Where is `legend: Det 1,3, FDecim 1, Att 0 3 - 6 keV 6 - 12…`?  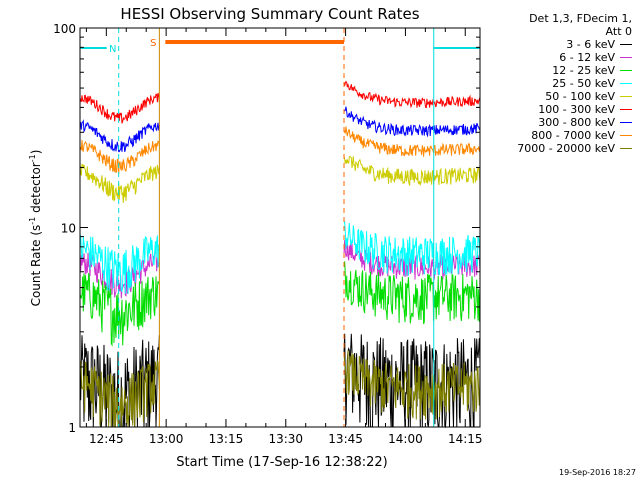 legend: Det 1,3, FDecim 1, Att 0 3 - 6 keV 6 - 12… is located at coordinates (547, 83).